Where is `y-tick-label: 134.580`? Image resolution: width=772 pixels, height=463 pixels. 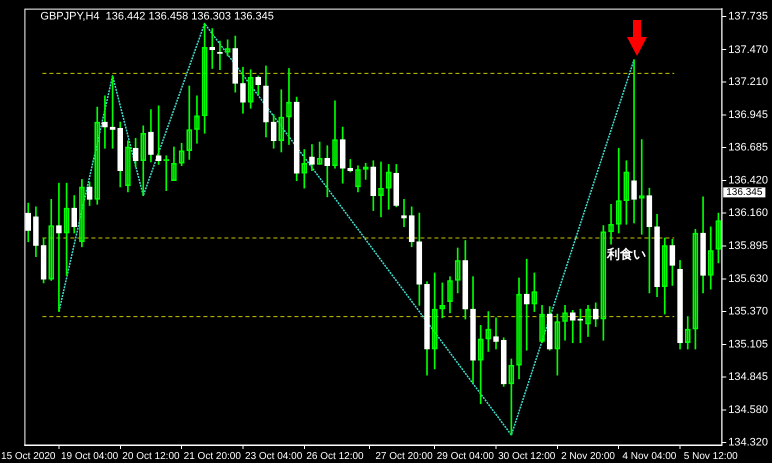
y-tick-label: 134.580 is located at coordinates (748, 410).